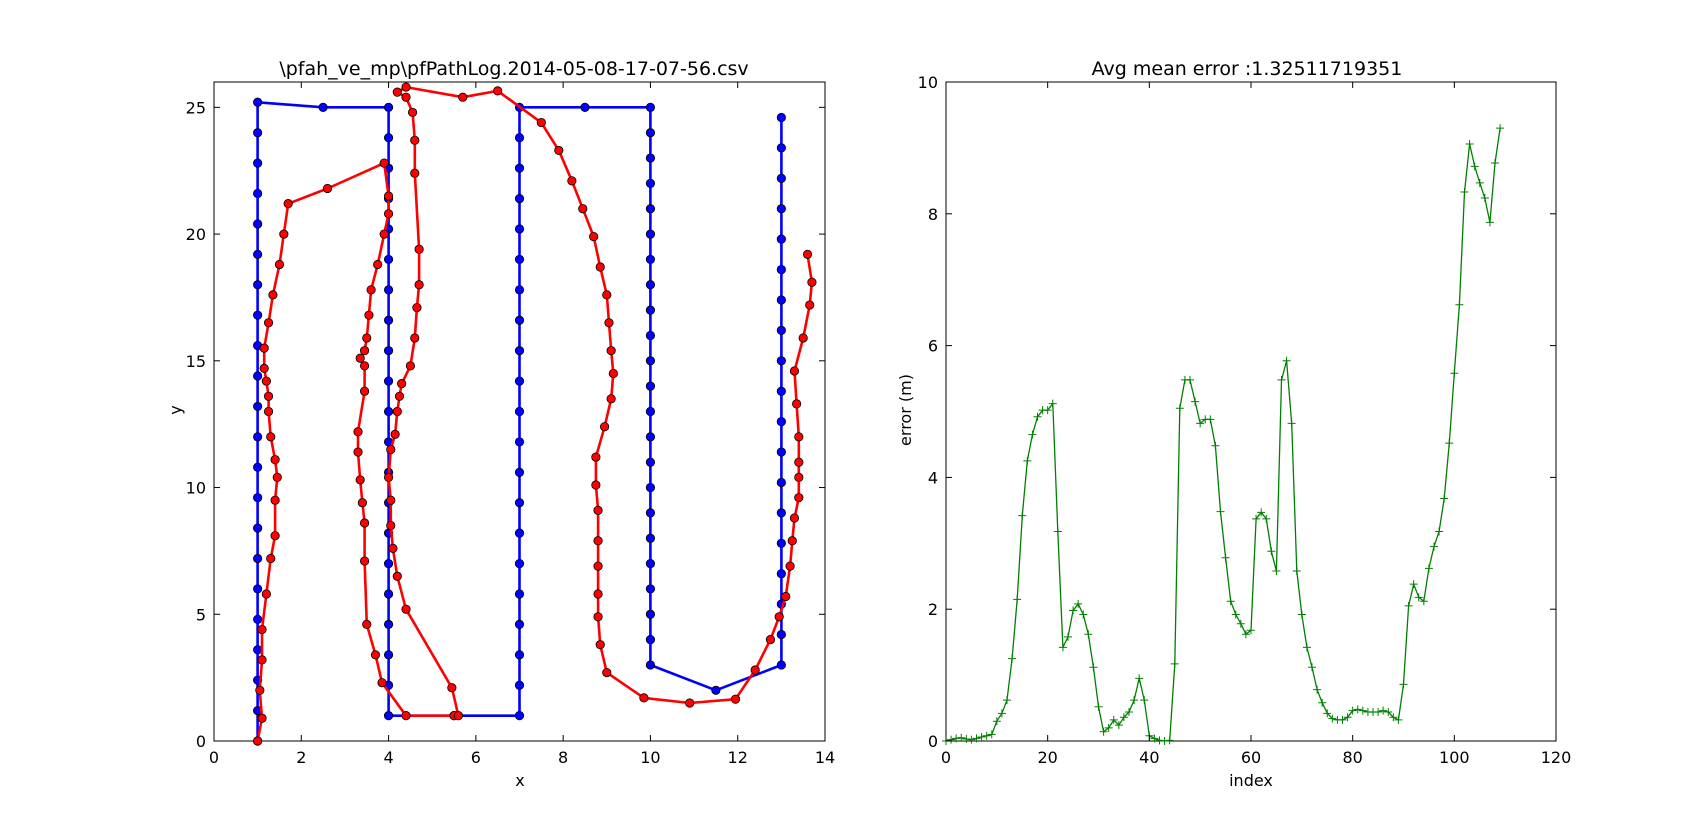 This screenshot has width=1707, height=815. I want to click on path-chart-x-tick-label: 2, so click(301, 757).